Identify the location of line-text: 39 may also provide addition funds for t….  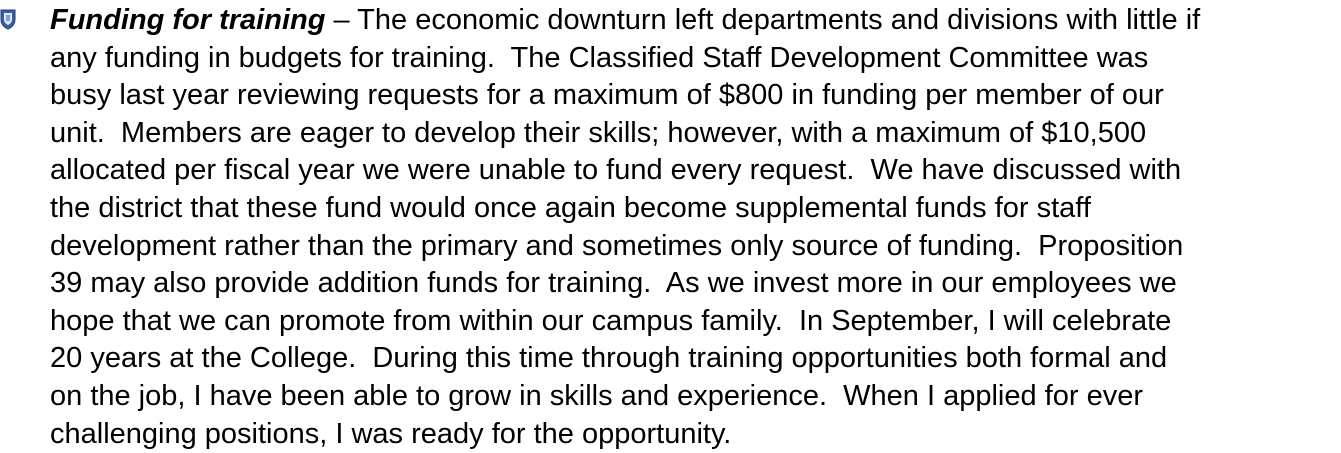
(613, 283).